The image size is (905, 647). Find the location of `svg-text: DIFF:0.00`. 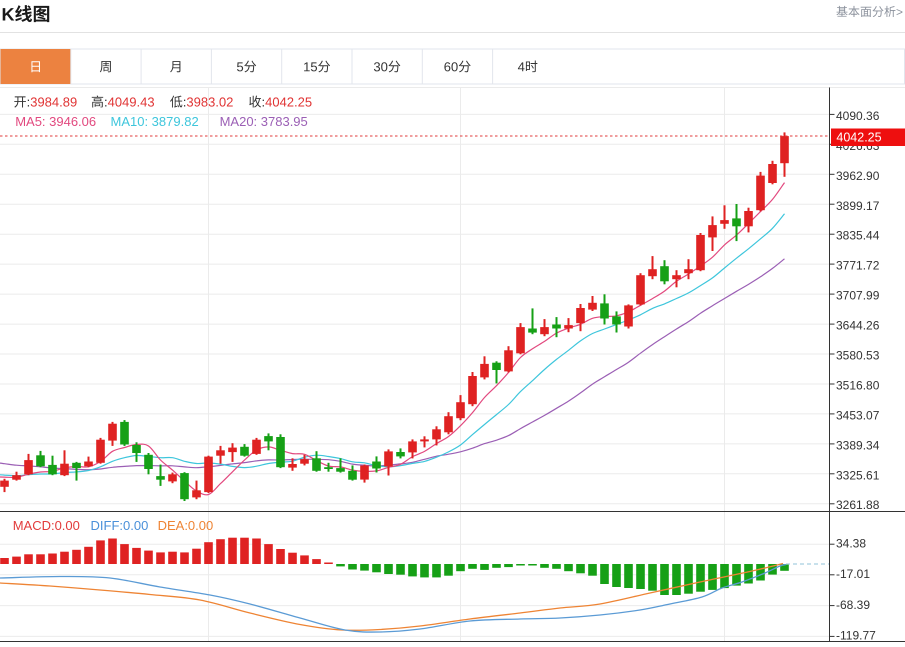

svg-text: DIFF:0.00 is located at coordinates (120, 525).